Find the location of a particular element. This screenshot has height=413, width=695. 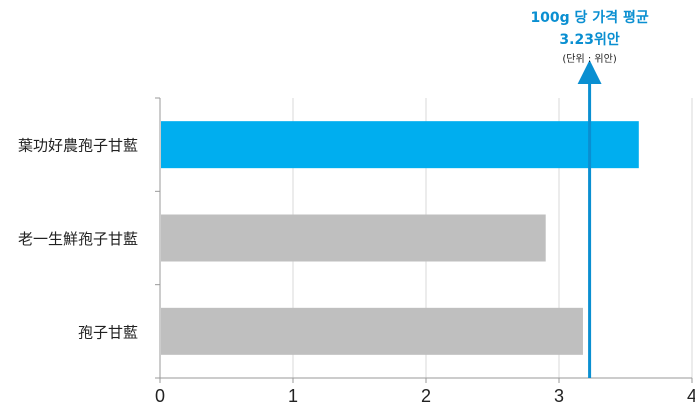

x-tick-label: 0 is located at coordinates (160, 396).